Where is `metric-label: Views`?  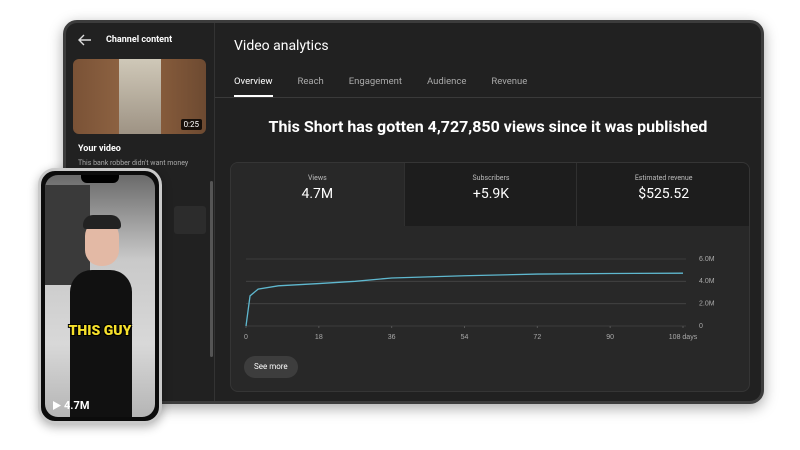
metric-label: Views is located at coordinates (317, 178).